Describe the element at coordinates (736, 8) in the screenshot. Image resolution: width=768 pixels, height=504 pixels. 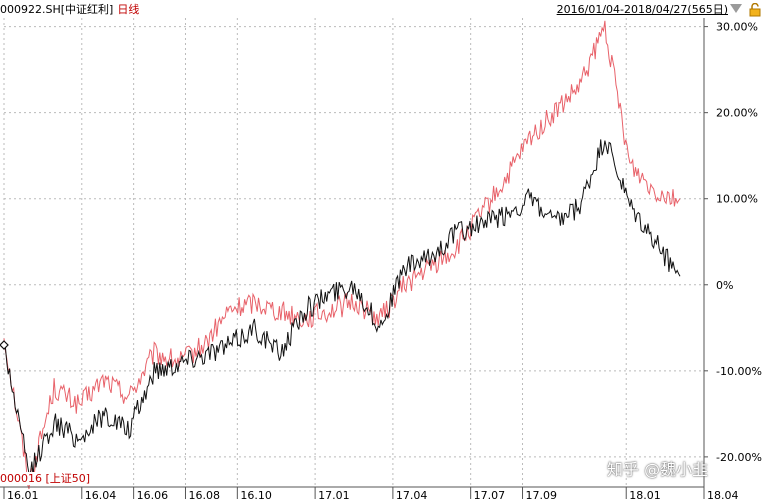
I see `triangle-down-icon` at that location.